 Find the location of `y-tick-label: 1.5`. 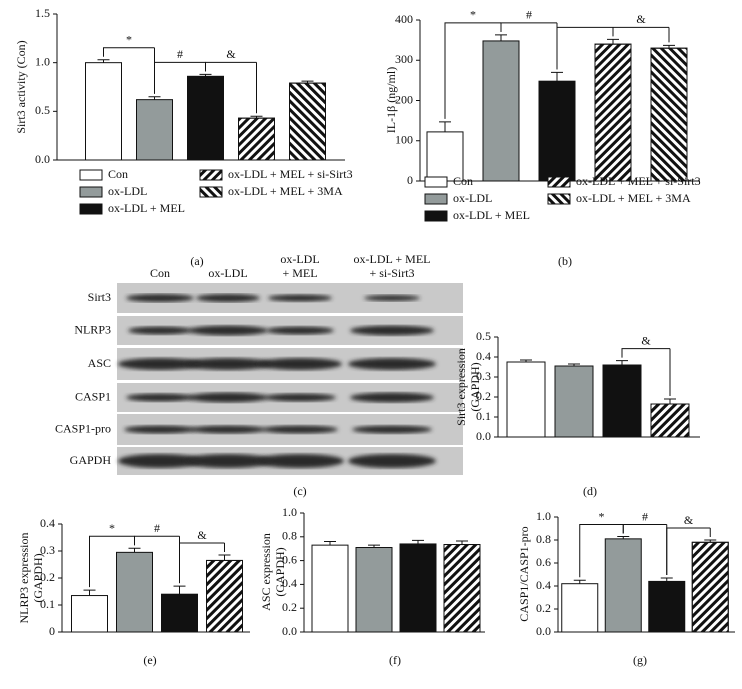

y-tick-label: 1.5 is located at coordinates (42, 13).